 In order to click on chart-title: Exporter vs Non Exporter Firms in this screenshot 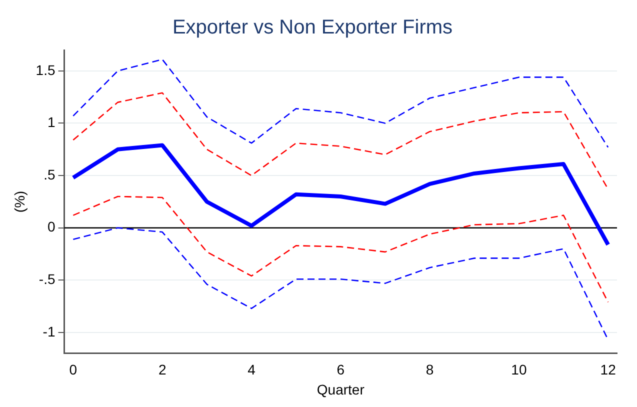, I will do `click(312, 27)`.